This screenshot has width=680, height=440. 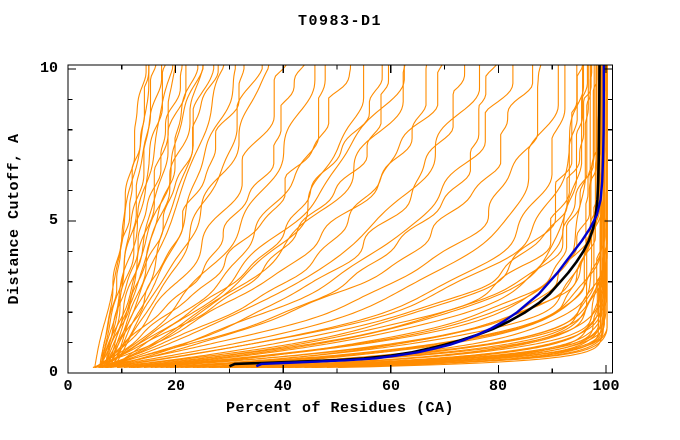 I want to click on plot-title: T0983-D1, so click(x=339, y=21).